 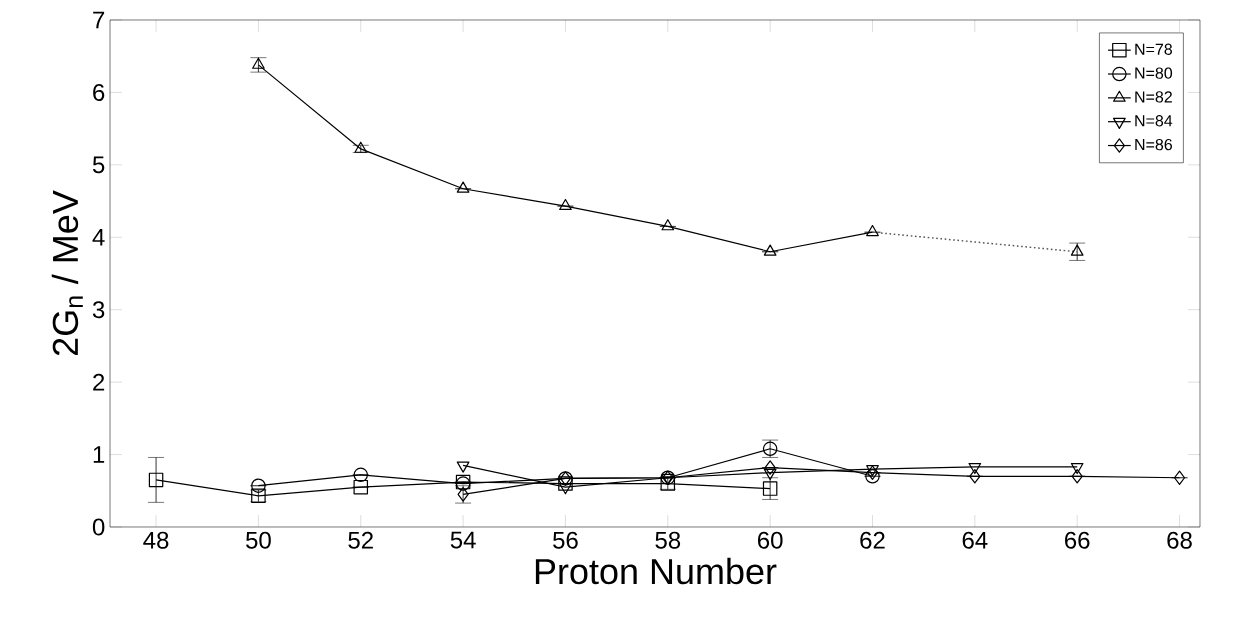 I want to click on x-tick-label: 50, so click(x=258, y=540).